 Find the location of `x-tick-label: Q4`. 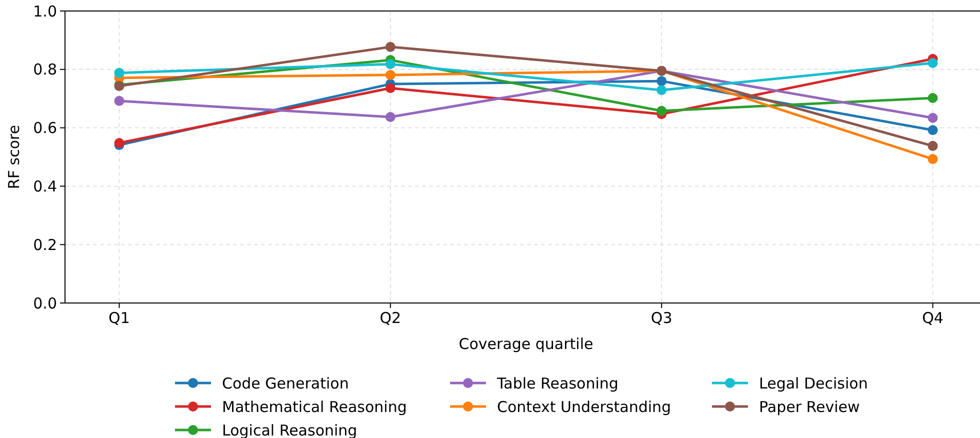

x-tick-label: Q4 is located at coordinates (933, 318).